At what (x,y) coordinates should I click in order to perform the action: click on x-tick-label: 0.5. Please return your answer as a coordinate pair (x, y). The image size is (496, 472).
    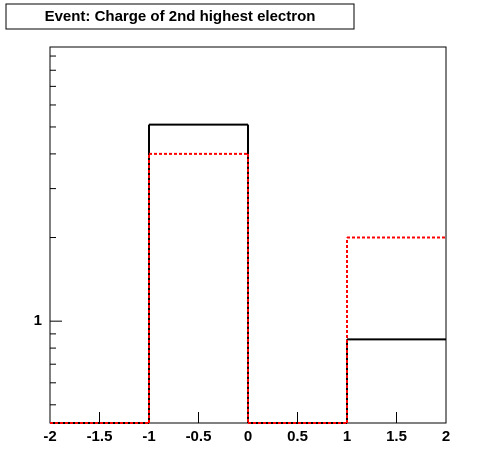
    Looking at the image, I should click on (297, 436).